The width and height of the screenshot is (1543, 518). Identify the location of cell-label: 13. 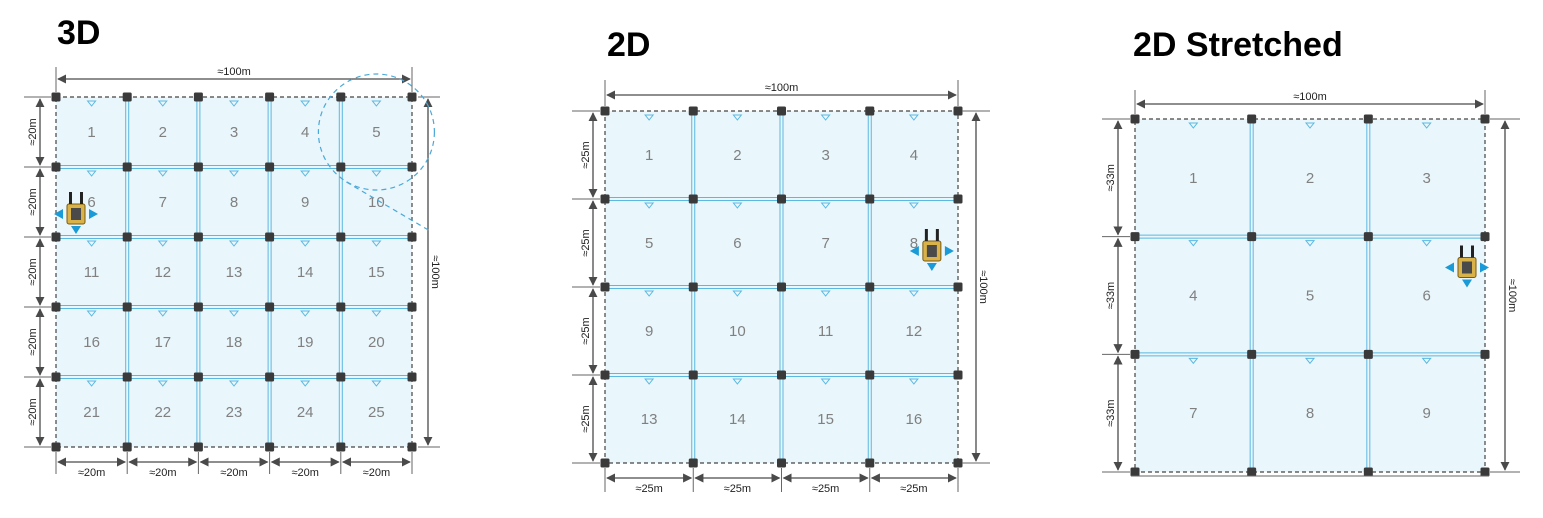
(234, 272).